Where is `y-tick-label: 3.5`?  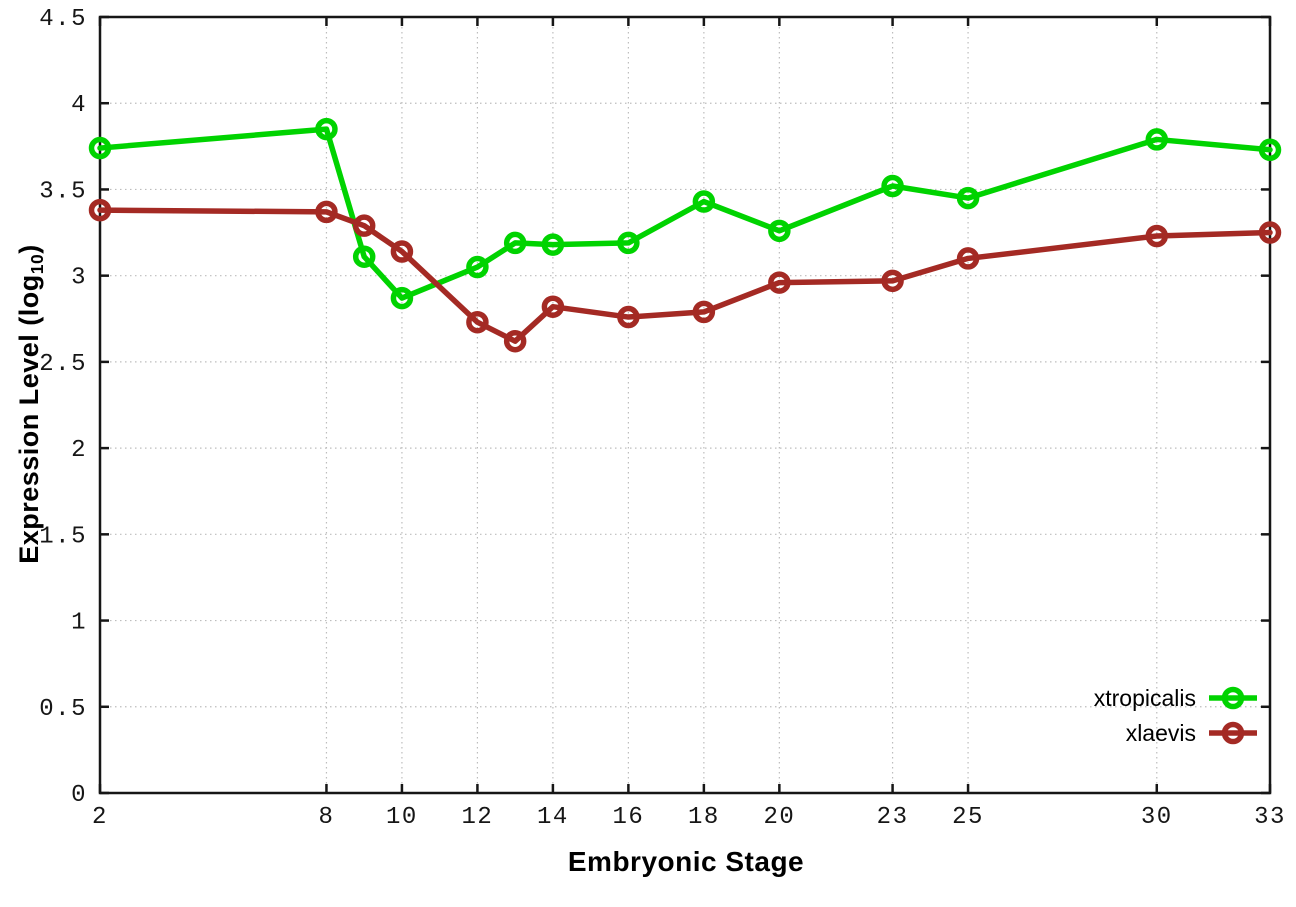 y-tick-label: 3.5 is located at coordinates (63, 191).